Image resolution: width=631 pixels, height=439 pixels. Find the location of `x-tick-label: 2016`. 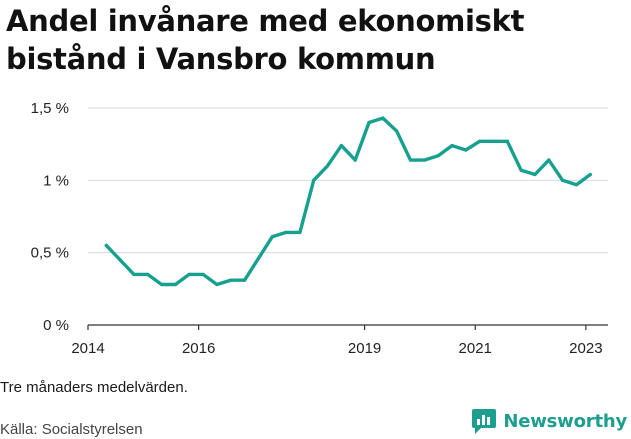

x-tick-label: 2016 is located at coordinates (198, 348).